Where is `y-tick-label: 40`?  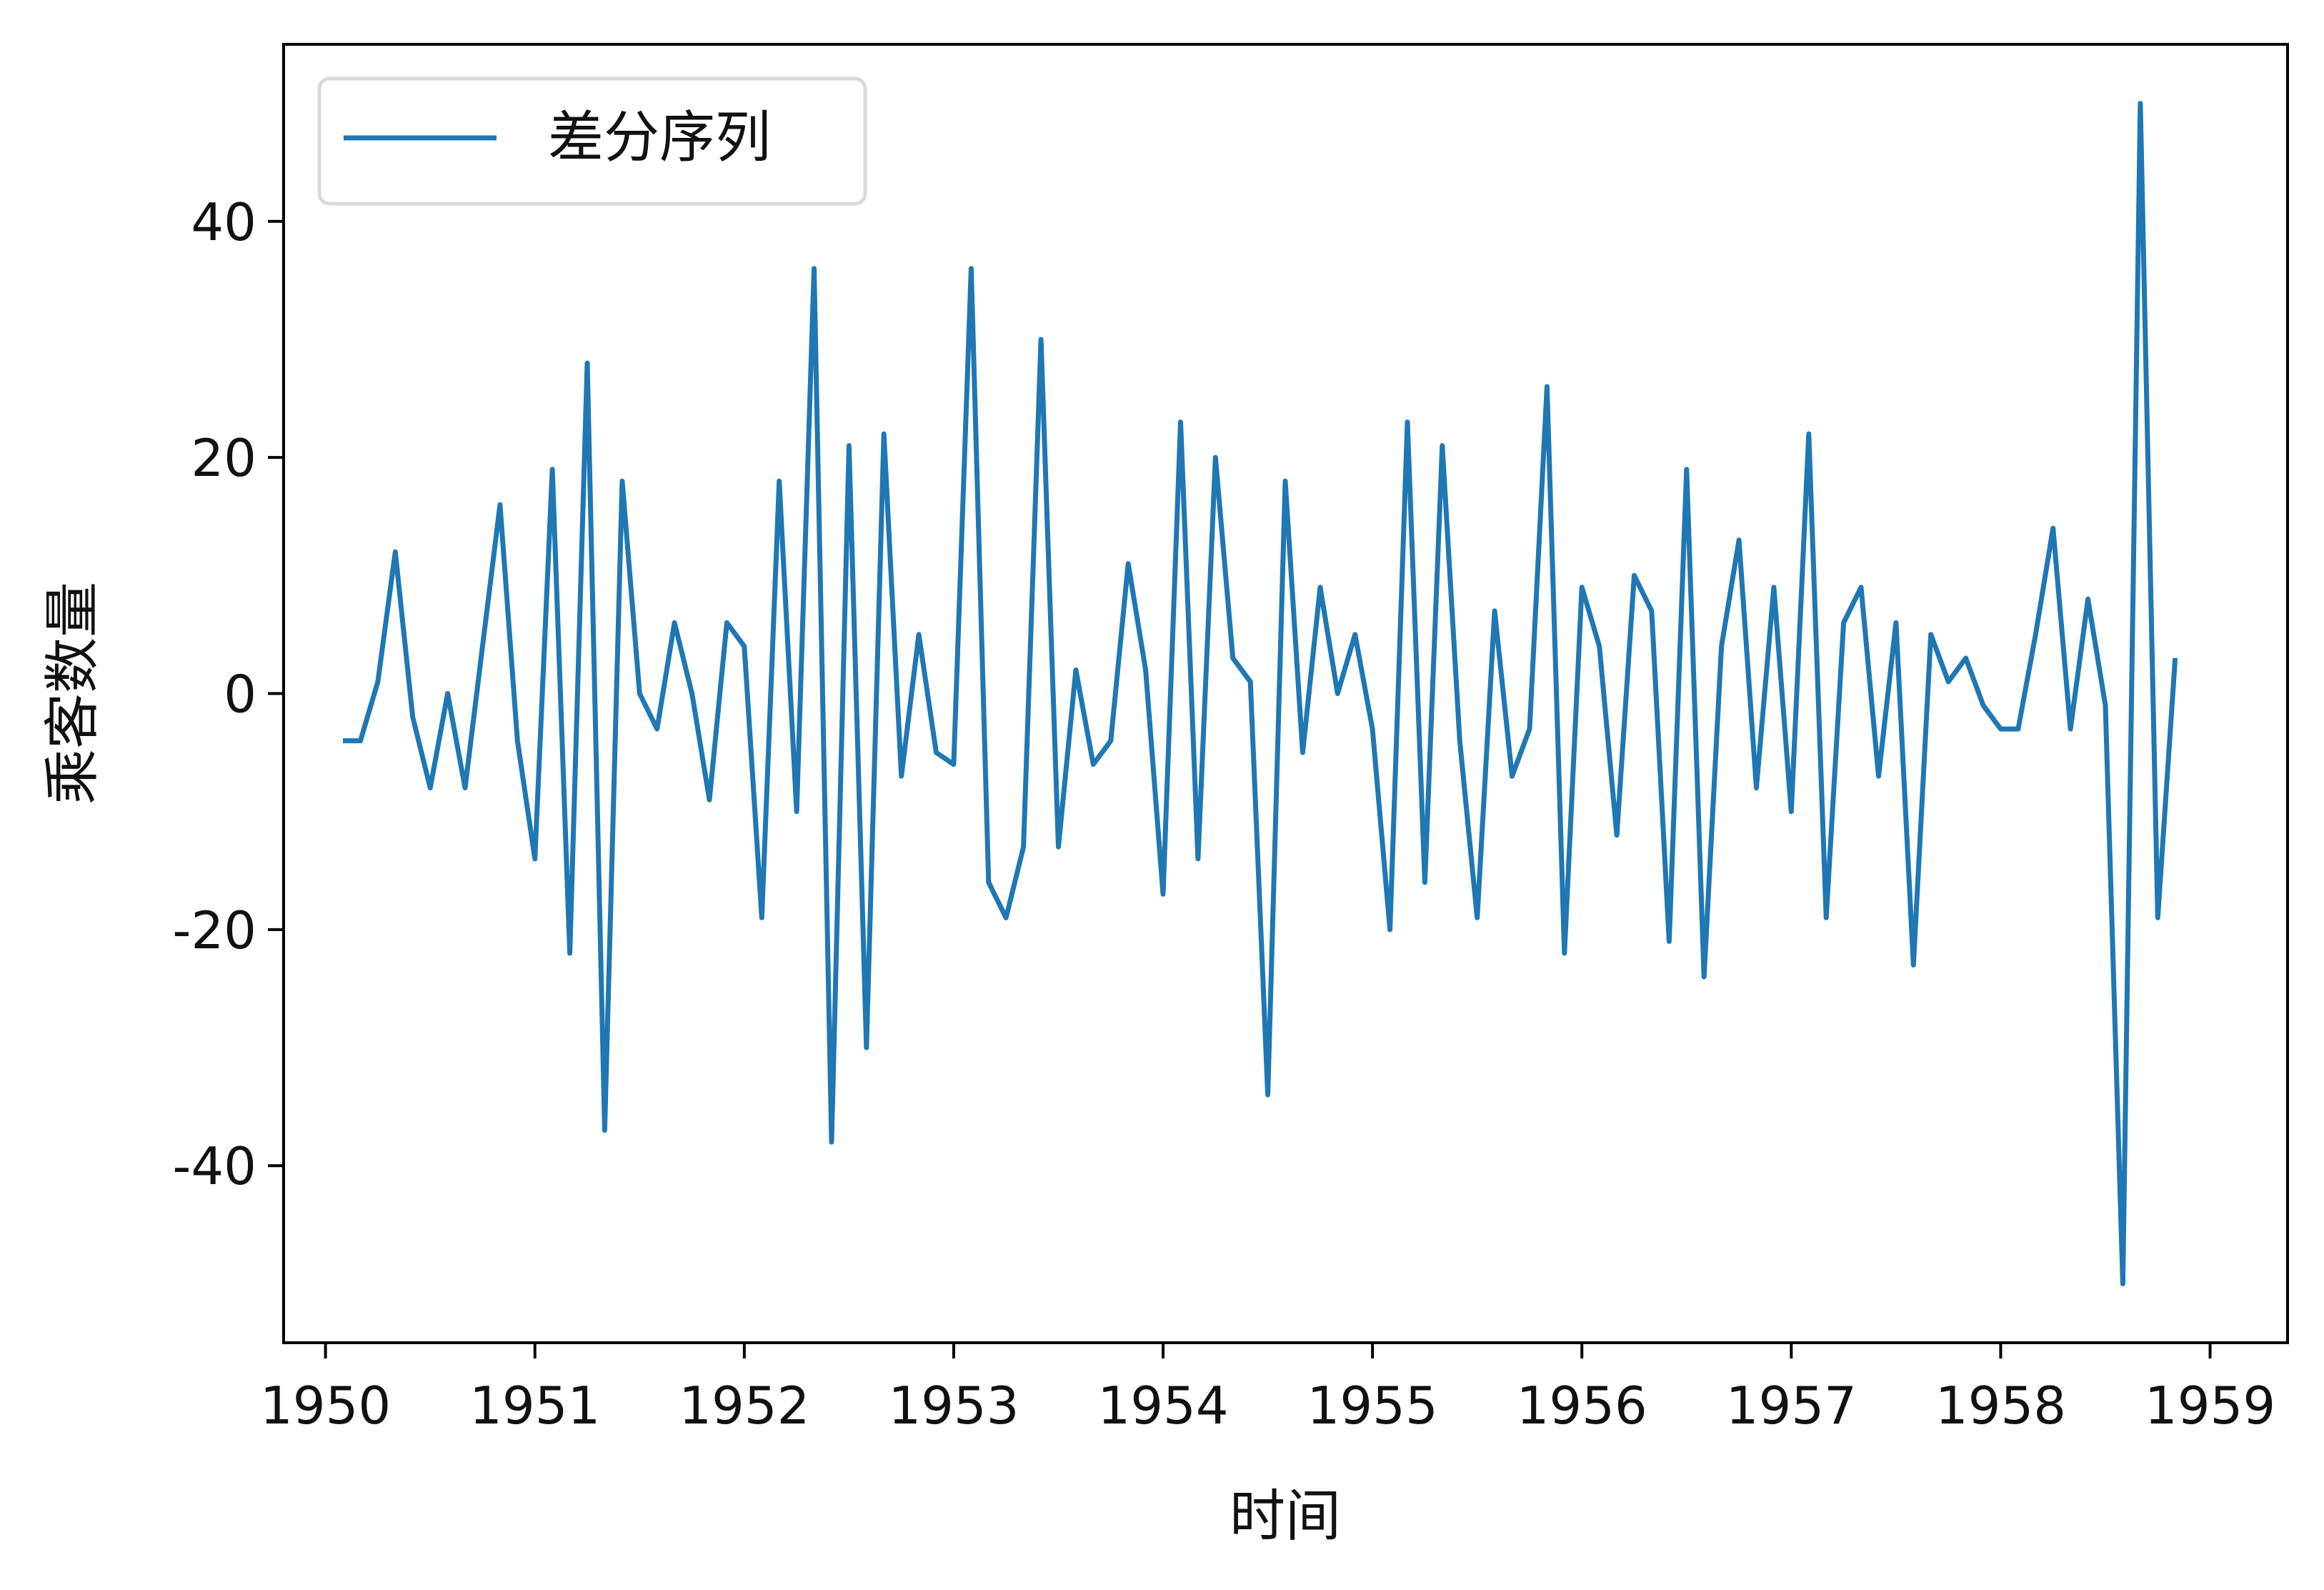 y-tick-label: 40 is located at coordinates (223, 222).